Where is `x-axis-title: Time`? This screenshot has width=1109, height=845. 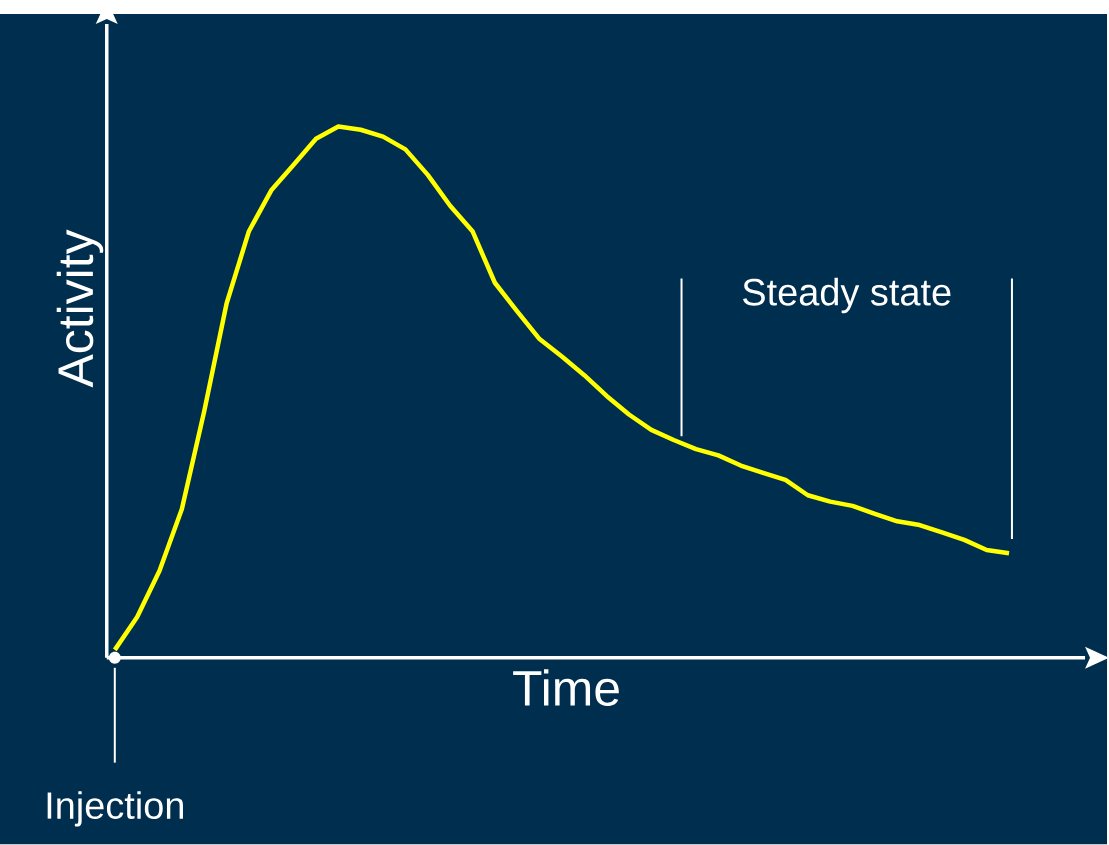 x-axis-title: Time is located at coordinates (566, 688).